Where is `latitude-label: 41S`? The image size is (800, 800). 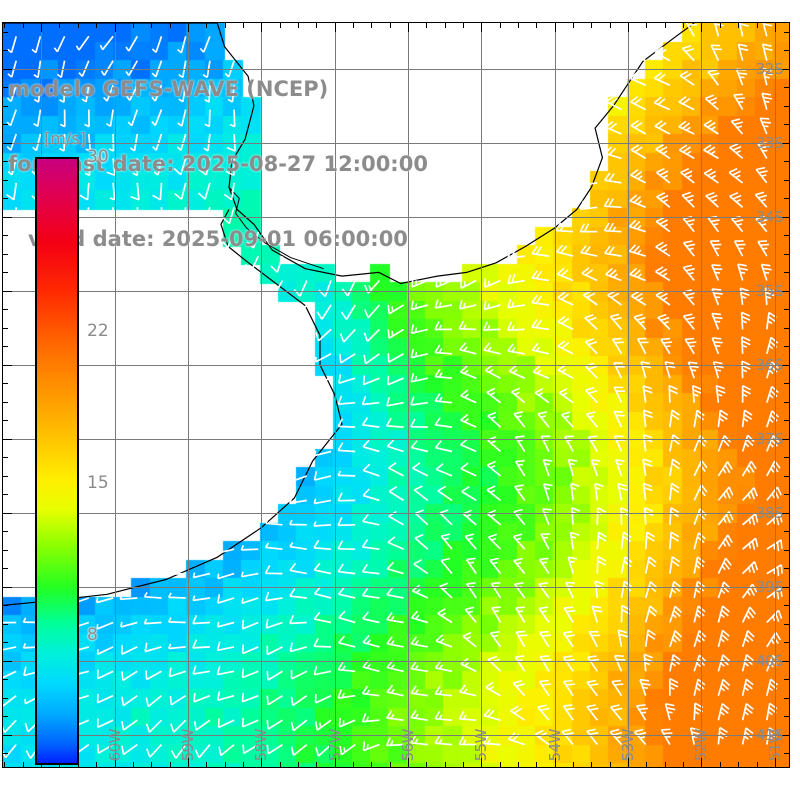
latitude-label: 41S is located at coordinates (769, 734).